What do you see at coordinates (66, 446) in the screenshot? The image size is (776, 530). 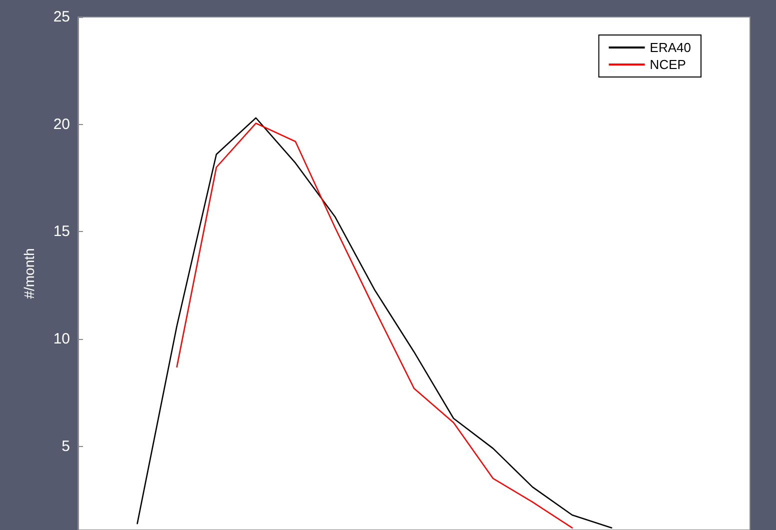 I see `y-tick-label: 5` at bounding box center [66, 446].